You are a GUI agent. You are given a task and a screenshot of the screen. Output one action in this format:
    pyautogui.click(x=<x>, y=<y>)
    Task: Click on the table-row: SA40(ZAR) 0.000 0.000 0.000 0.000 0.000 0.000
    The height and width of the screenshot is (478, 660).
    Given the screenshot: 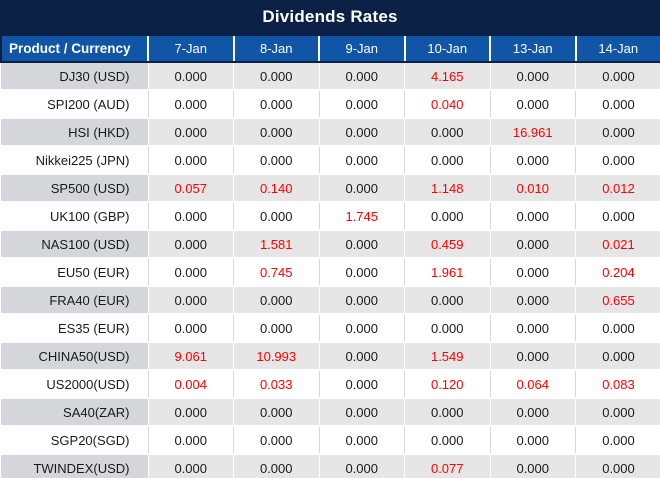 What is the action you would take?
    pyautogui.click(x=330, y=412)
    